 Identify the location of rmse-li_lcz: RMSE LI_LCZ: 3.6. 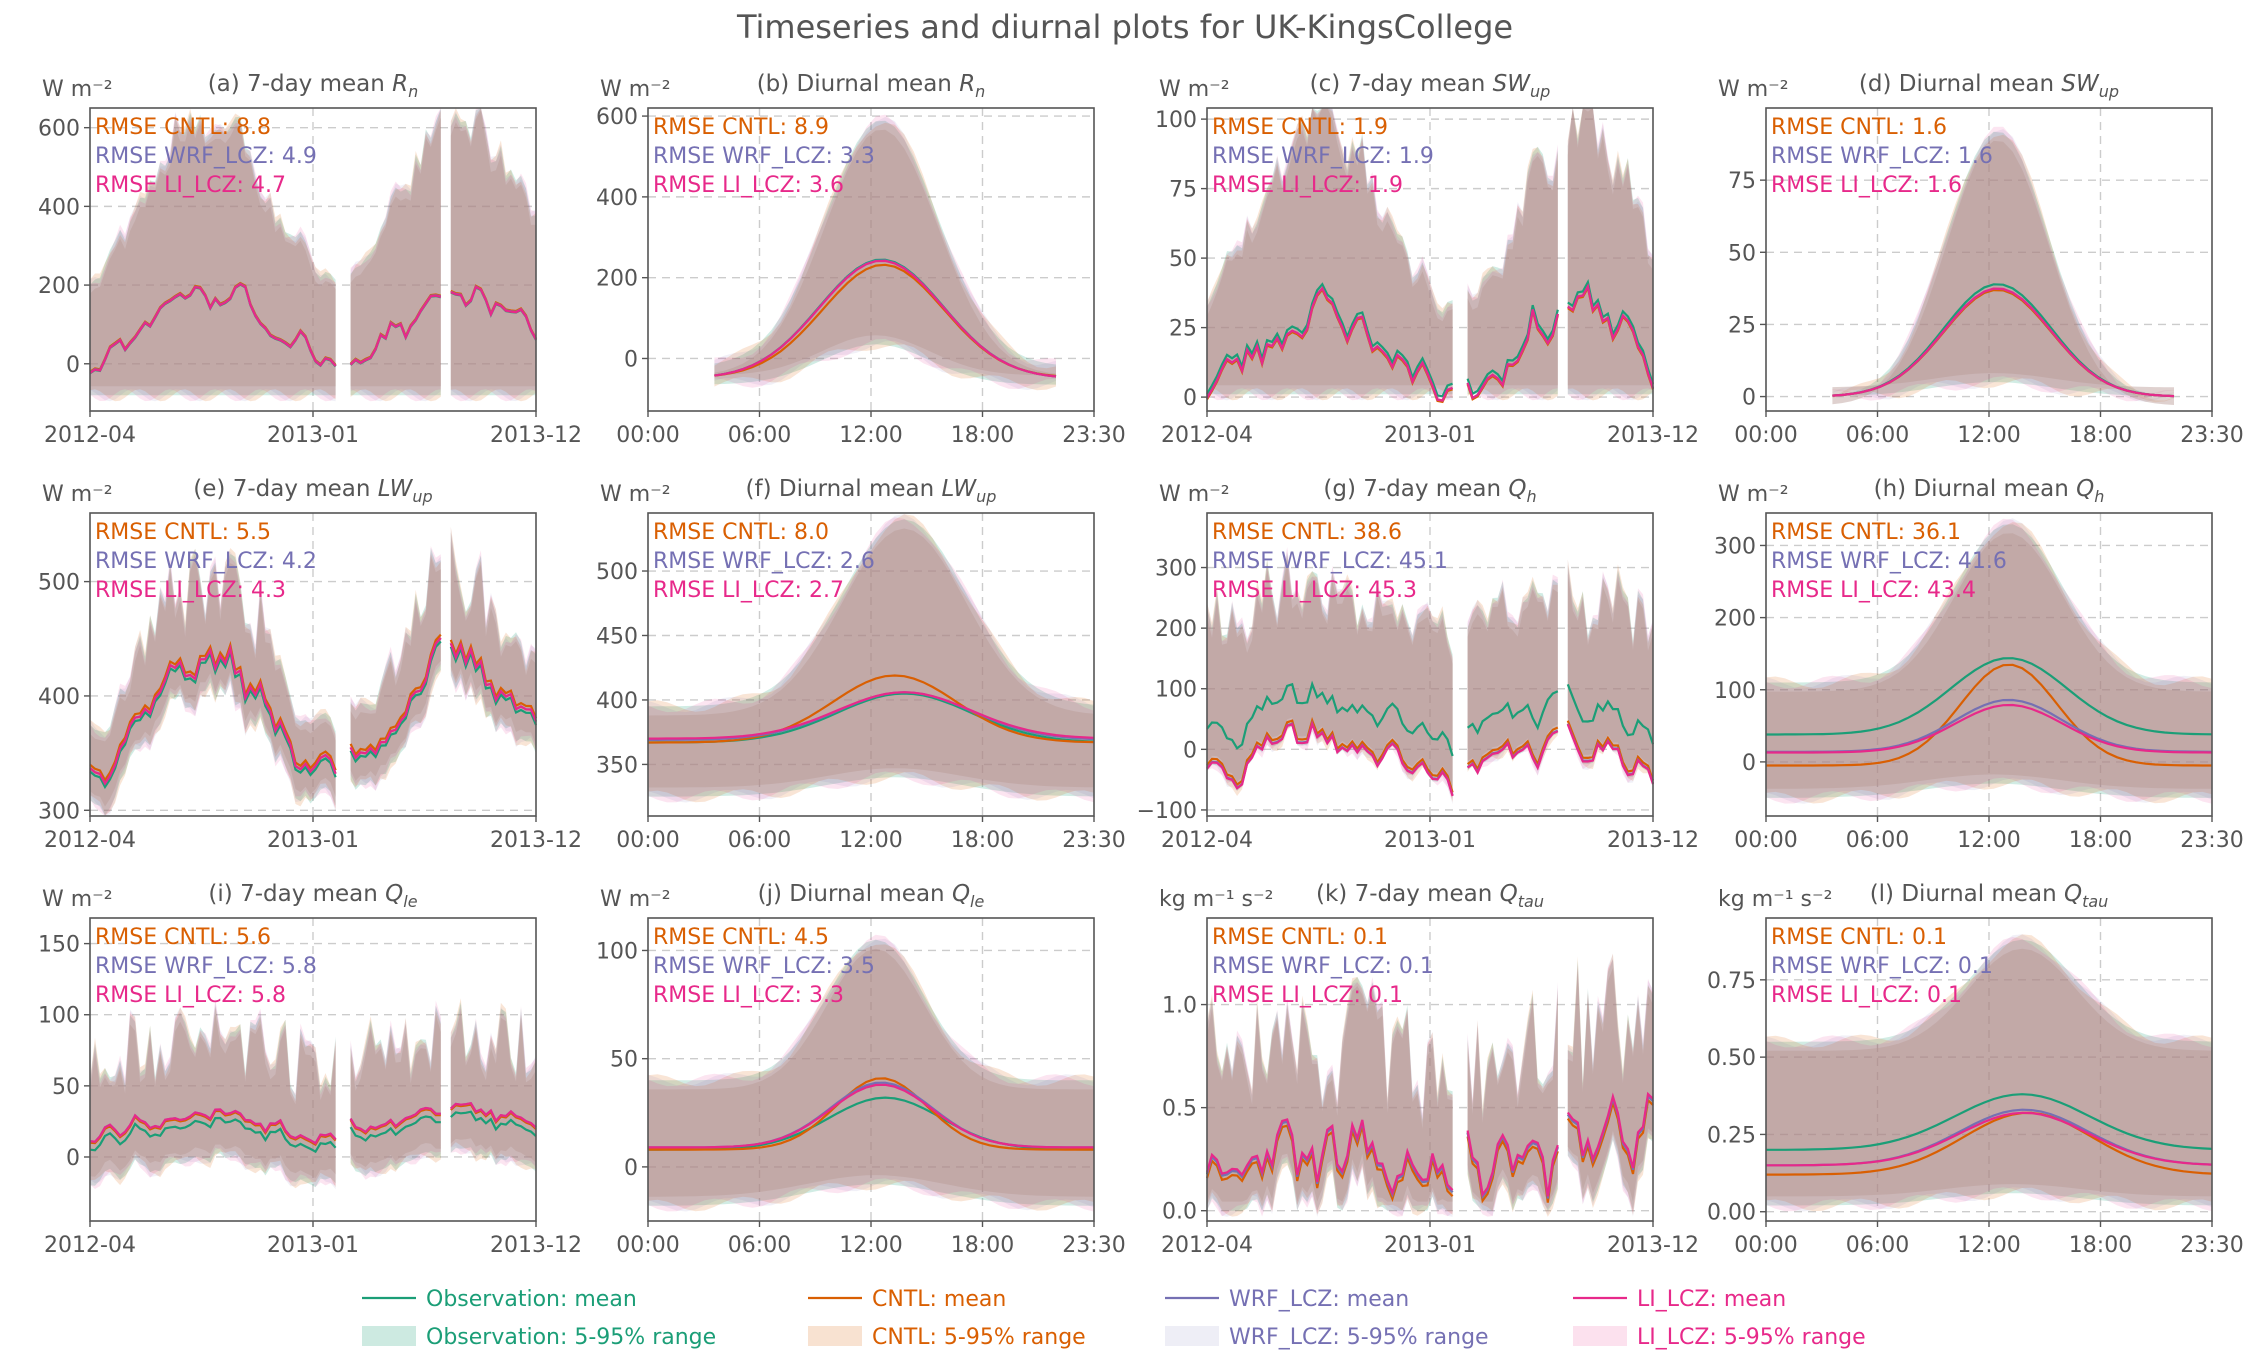
(748, 185).